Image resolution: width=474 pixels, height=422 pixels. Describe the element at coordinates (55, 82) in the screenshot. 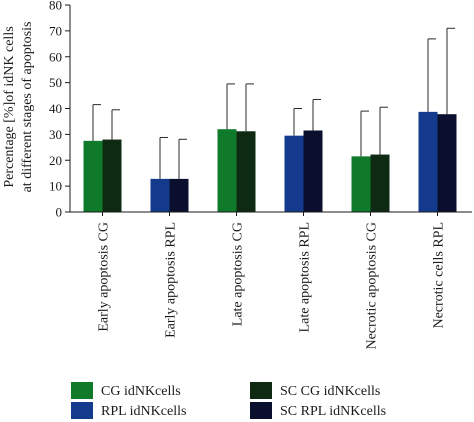

I see `y-tick-label: 50` at that location.